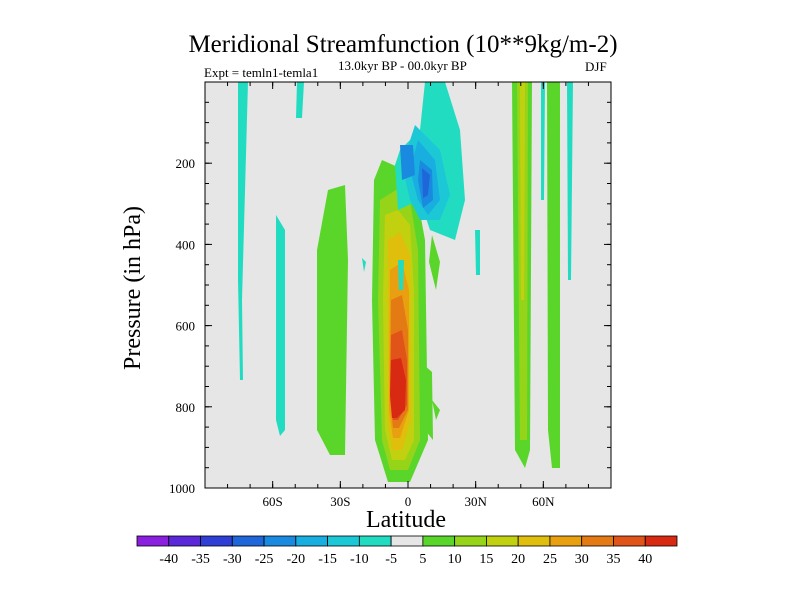 The width and height of the screenshot is (800, 600). Describe the element at coordinates (570, 181) in the screenshot. I see `contour-band-70n` at that location.